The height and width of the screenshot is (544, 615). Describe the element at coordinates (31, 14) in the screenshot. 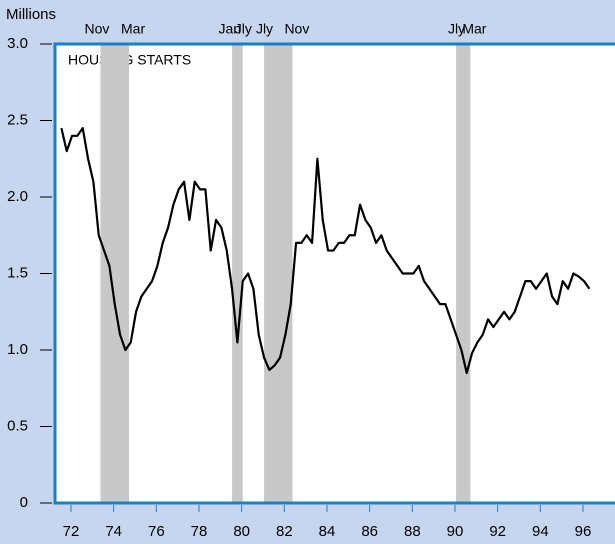

I see `y-axis-label: Millions` at that location.